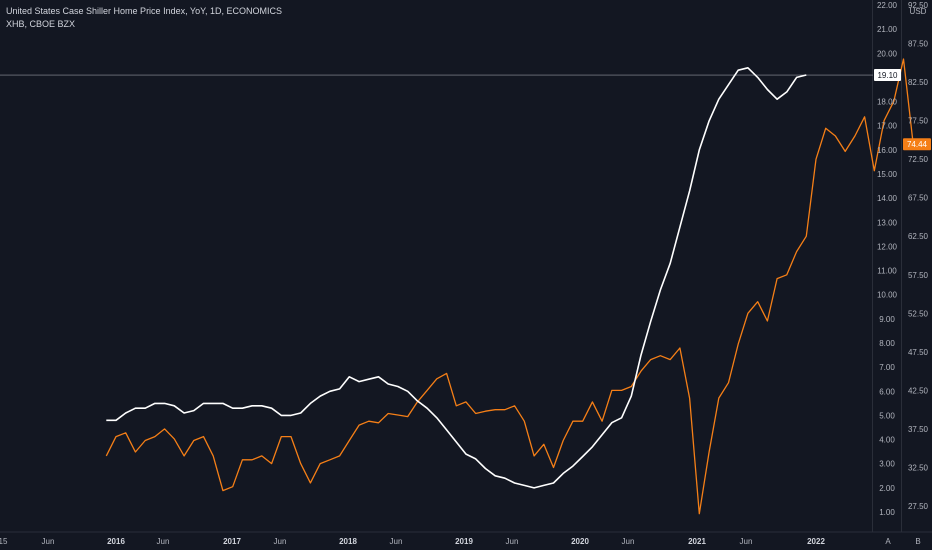 The image size is (932, 550). I want to click on left-axis-tick: 15.00, so click(887, 174).